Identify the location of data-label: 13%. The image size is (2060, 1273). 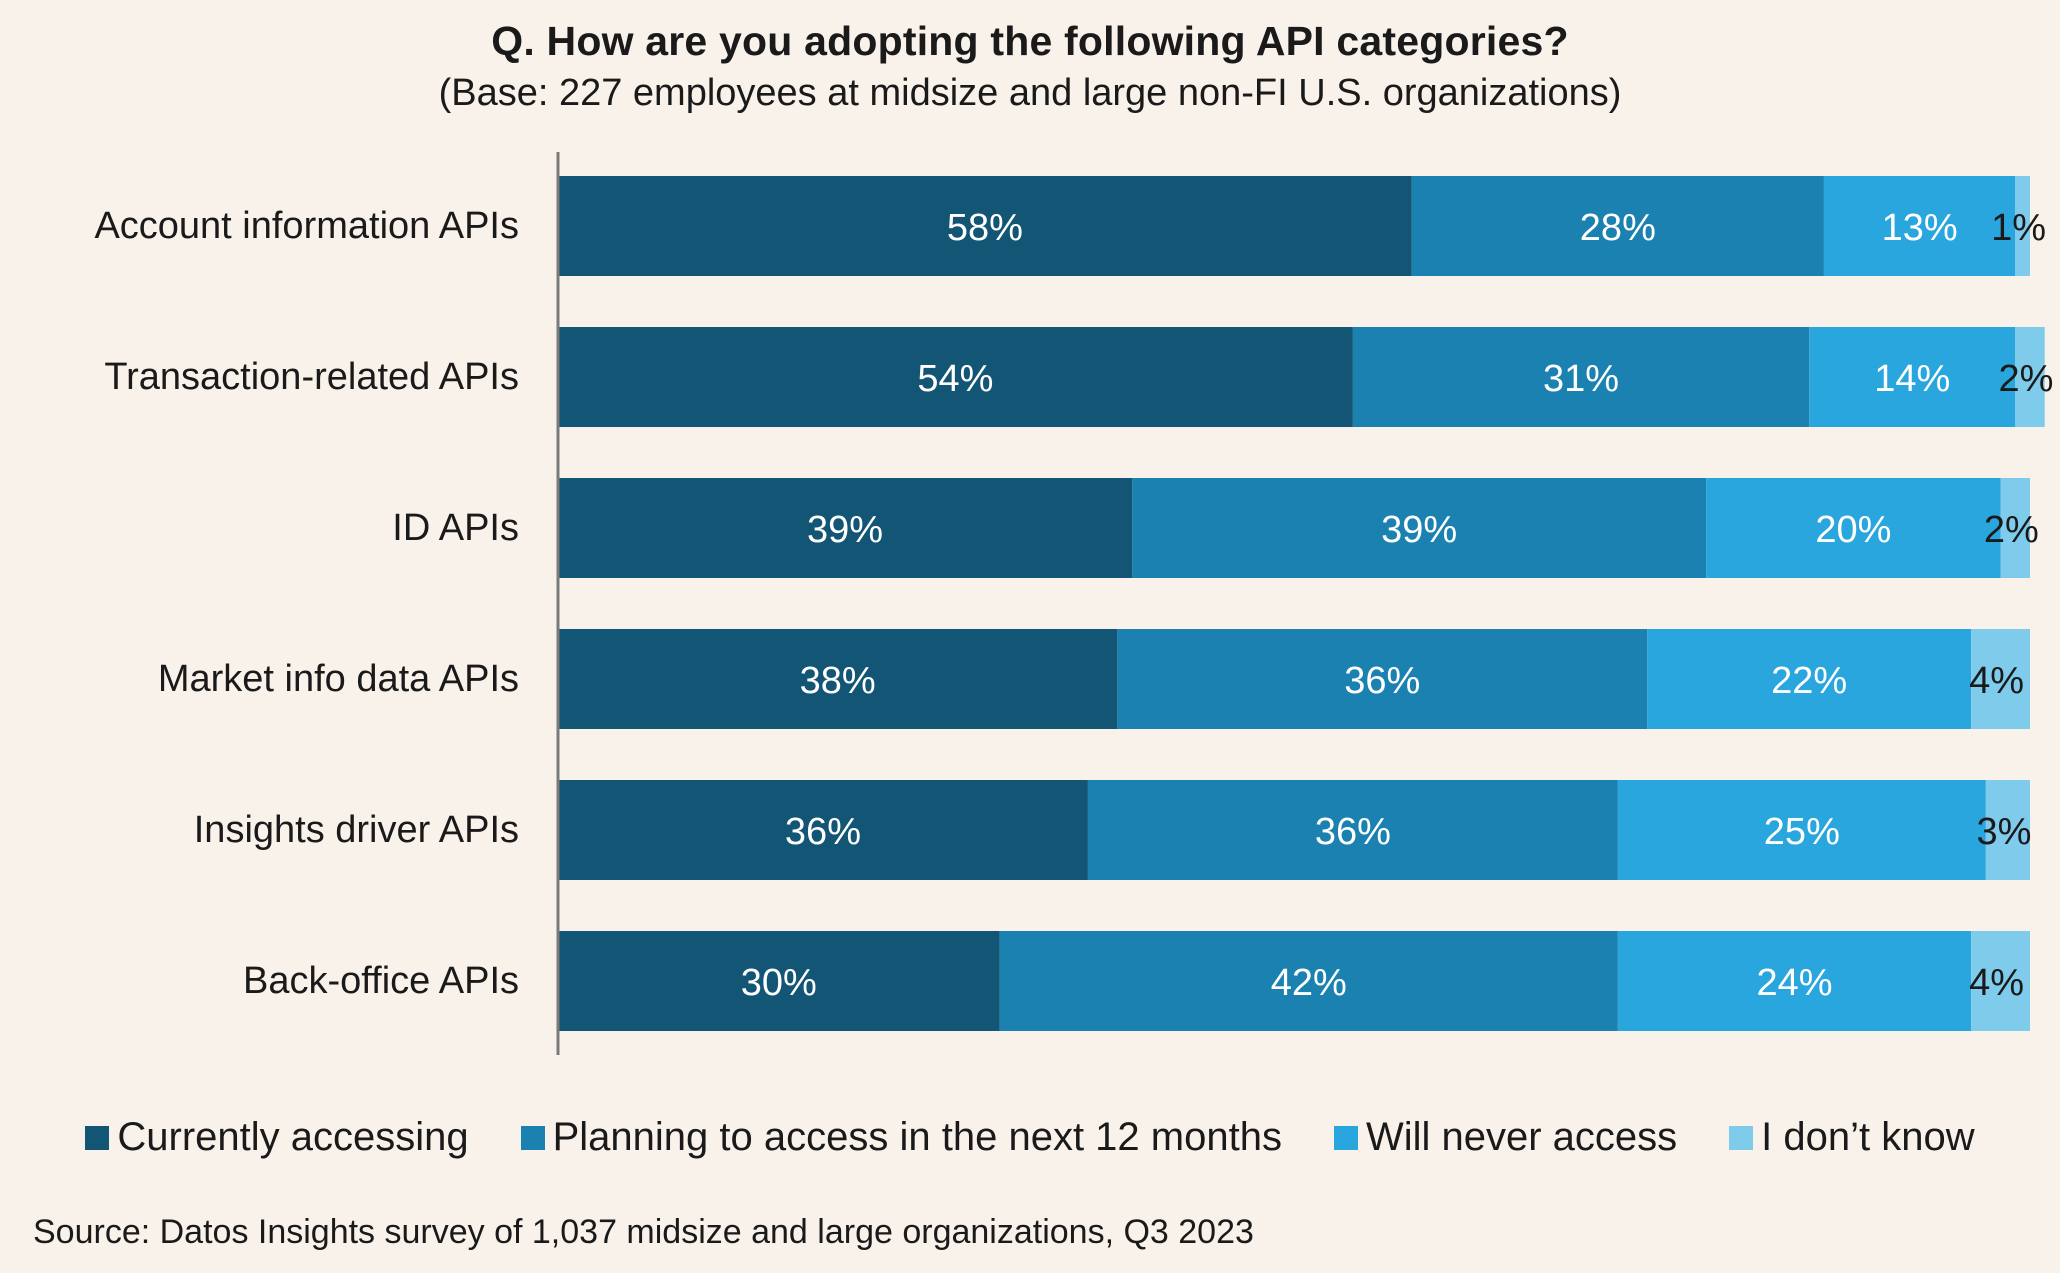
(1920, 228).